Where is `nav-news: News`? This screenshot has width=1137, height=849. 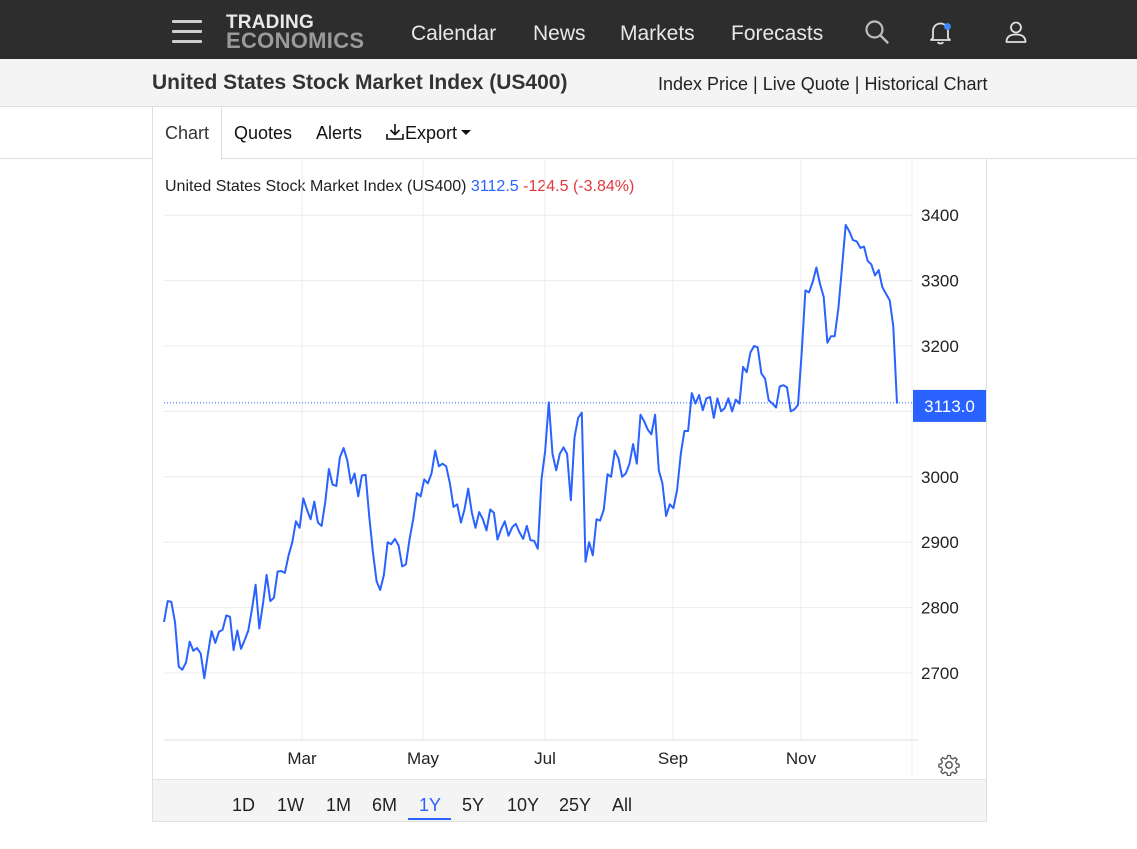
nav-news: News is located at coordinates (559, 33).